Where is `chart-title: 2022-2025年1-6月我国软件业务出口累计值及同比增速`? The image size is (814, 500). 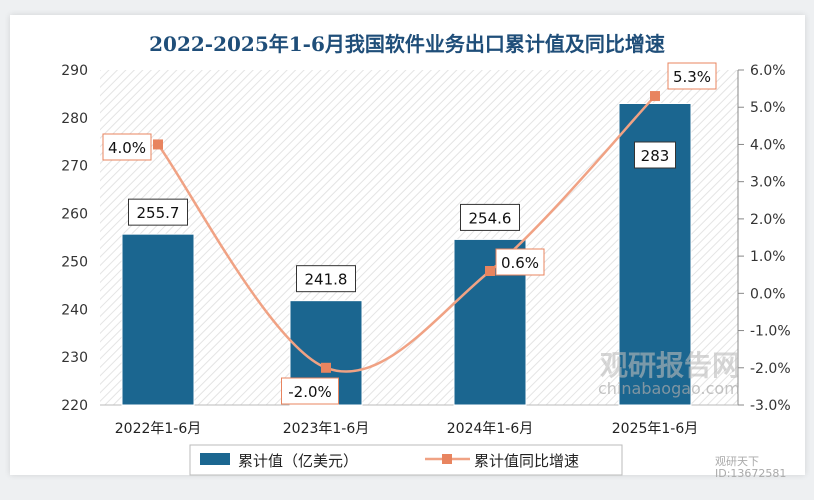
chart-title: 2022-2025年1-6月我国软件业务出口累计值及同比增速 is located at coordinates (407, 44).